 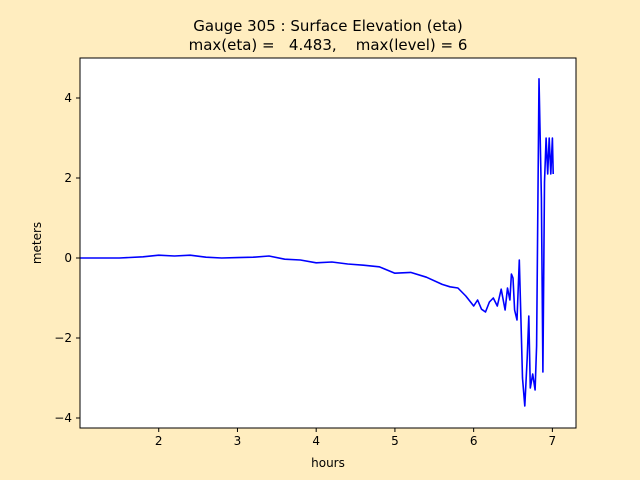 What do you see at coordinates (474, 441) in the screenshot?
I see `x-tick-label: 6` at bounding box center [474, 441].